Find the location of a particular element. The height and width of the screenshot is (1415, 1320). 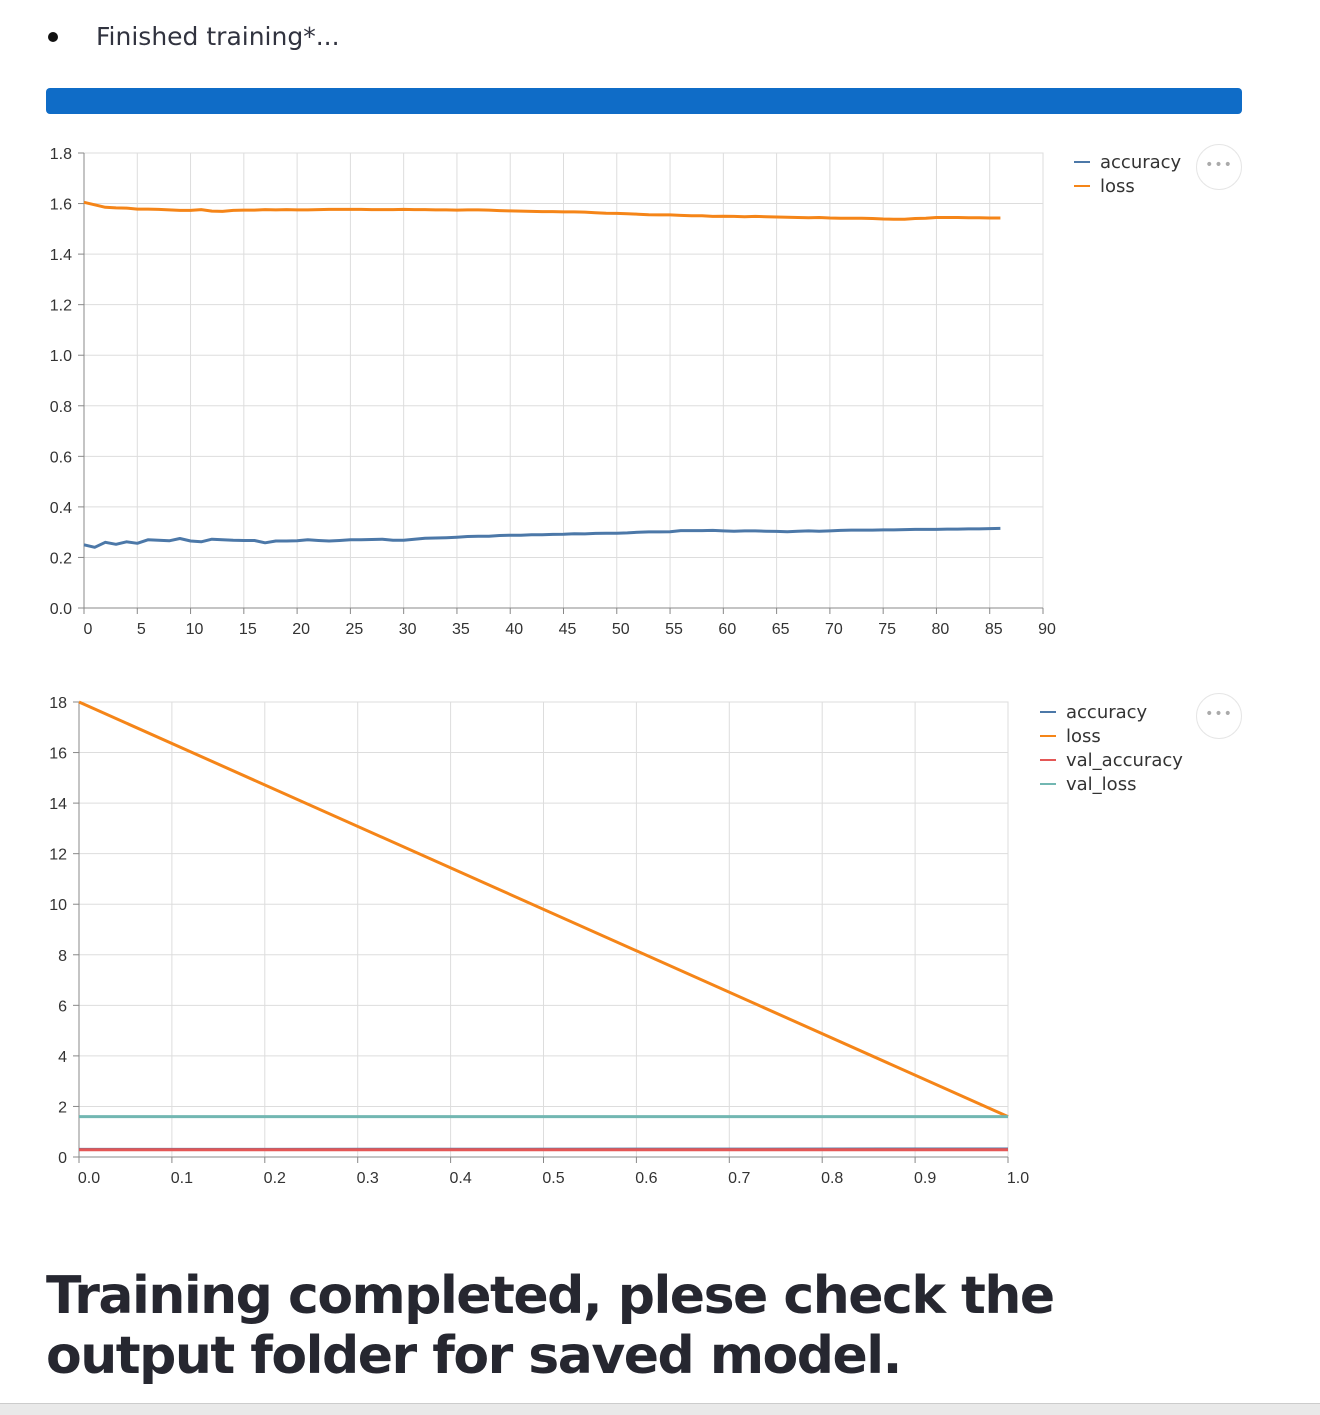

y-tick-label: 6 is located at coordinates (62, 1006).